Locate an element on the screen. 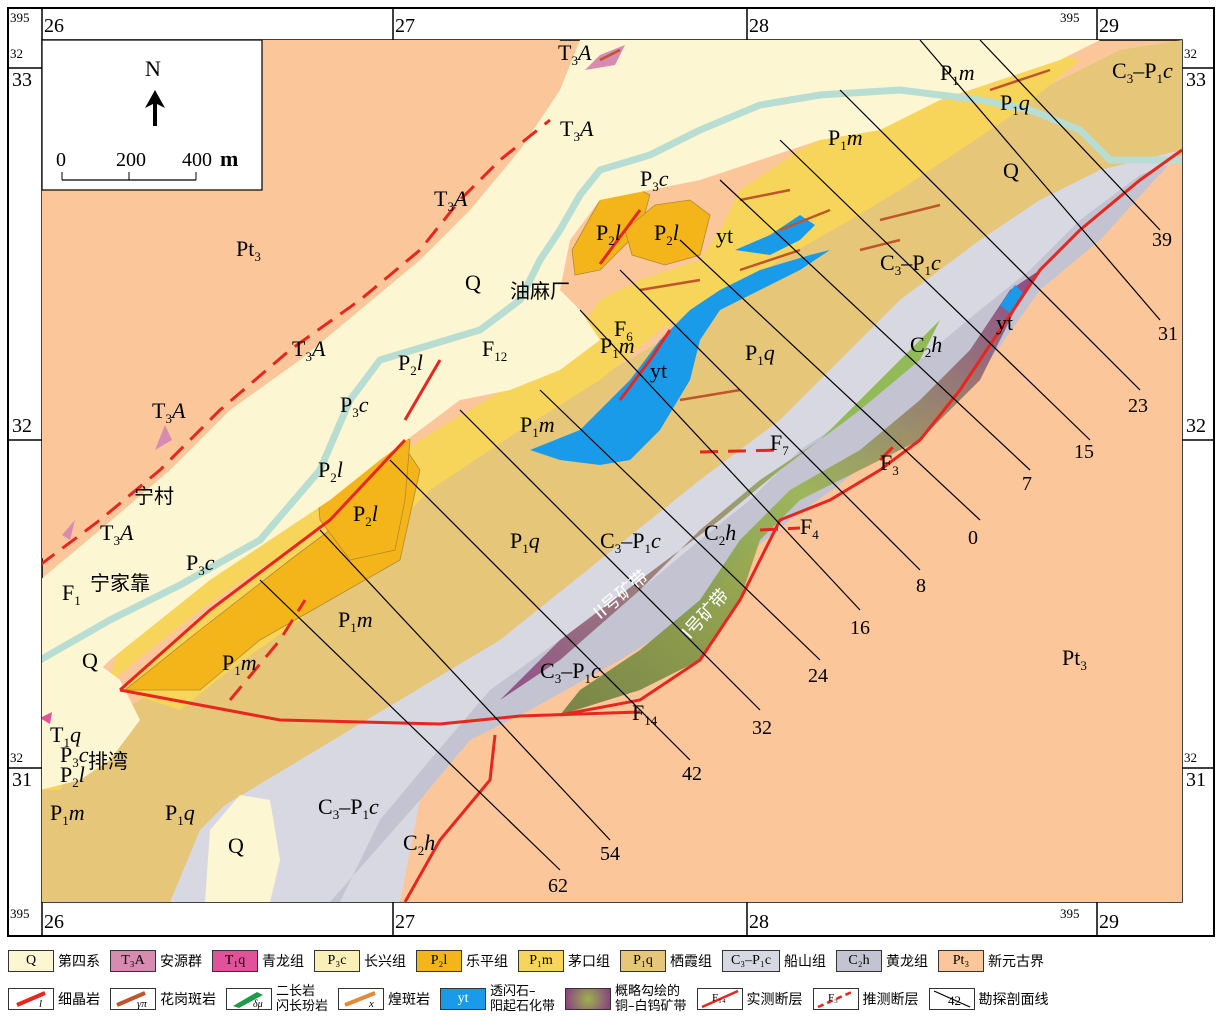 The height and width of the screenshot is (1024, 1222). label-T3A-6: T is located at coordinates (107, 532).